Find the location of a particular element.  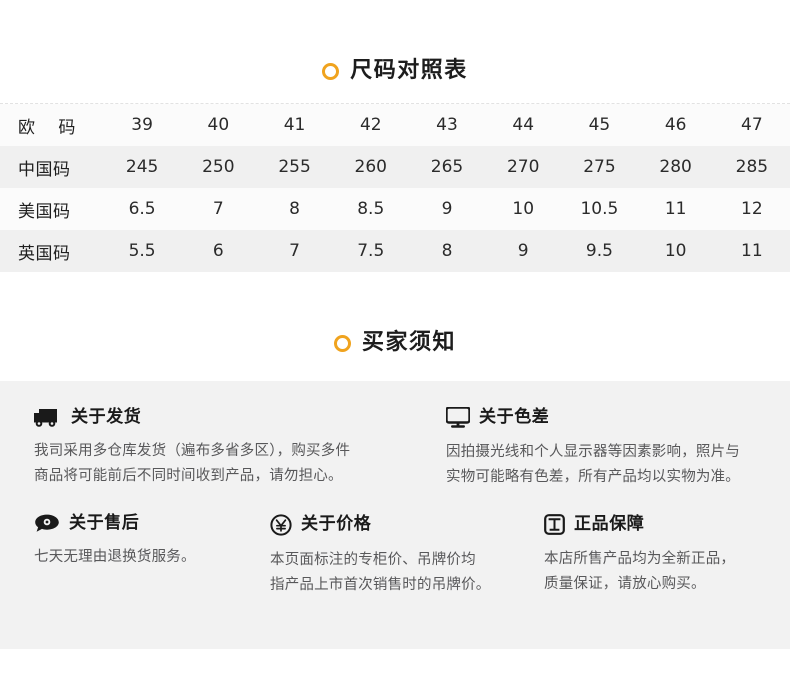

notice-block-header: 正品保障 is located at coordinates (656, 524).